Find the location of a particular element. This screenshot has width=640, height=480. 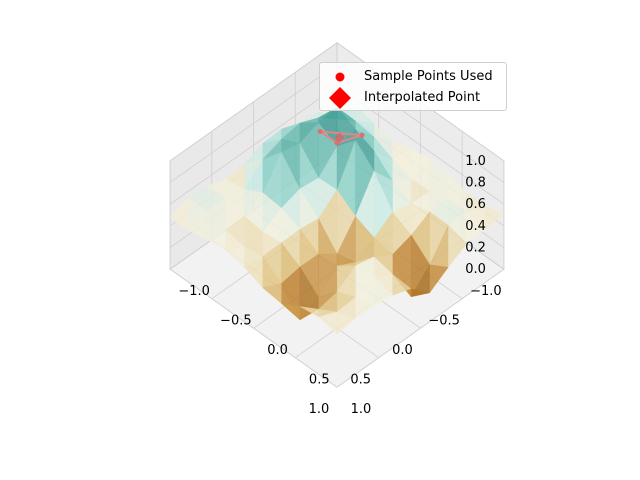

z-tick-label: 0.4 is located at coordinates (475, 226).